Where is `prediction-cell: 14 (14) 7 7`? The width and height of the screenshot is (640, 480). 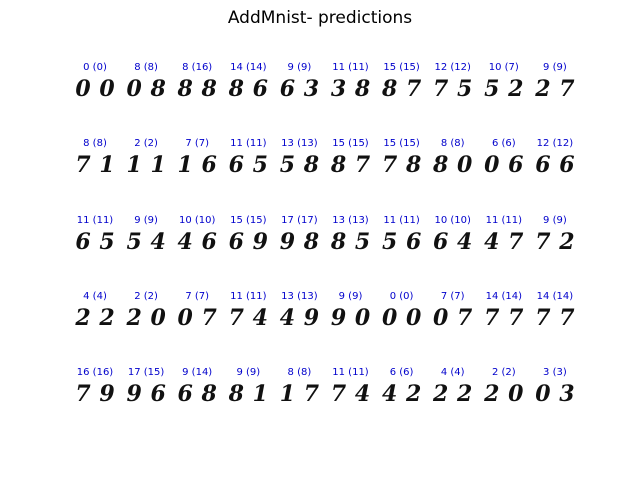
prediction-cell: 14 (14) 7 7 is located at coordinates (555, 316).